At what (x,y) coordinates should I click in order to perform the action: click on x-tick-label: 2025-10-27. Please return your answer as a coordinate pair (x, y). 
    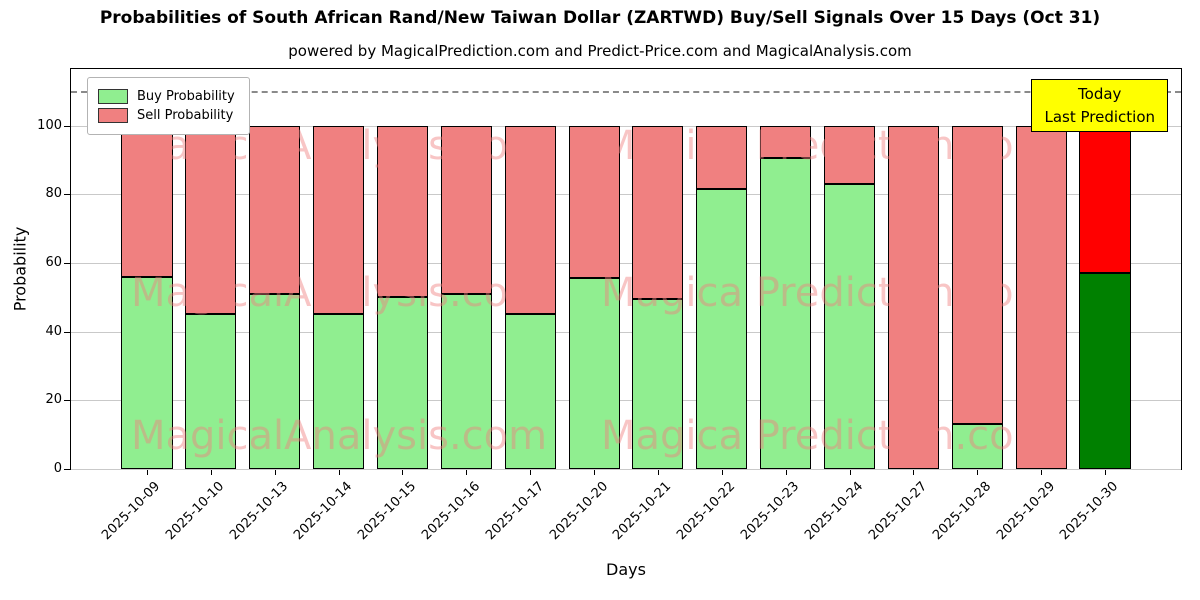
    Looking at the image, I should click on (898, 511).